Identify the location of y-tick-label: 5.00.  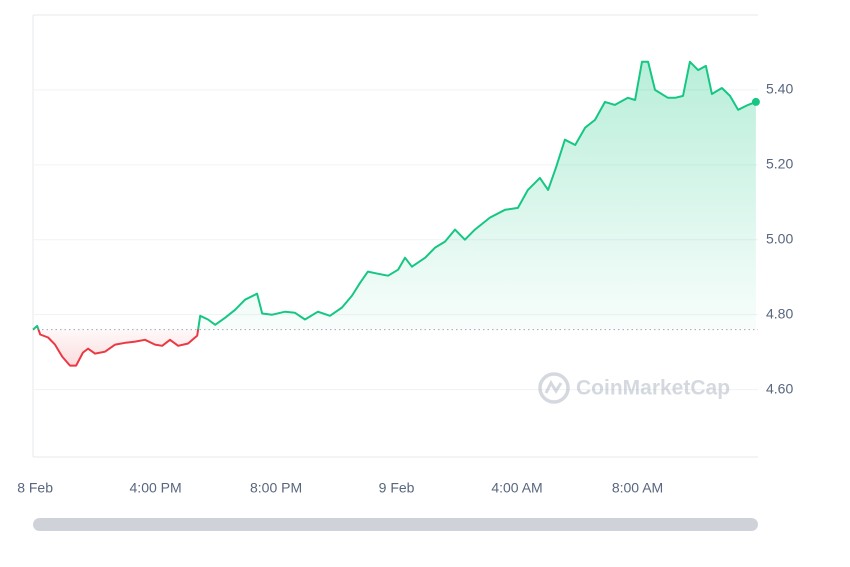
(779, 238).